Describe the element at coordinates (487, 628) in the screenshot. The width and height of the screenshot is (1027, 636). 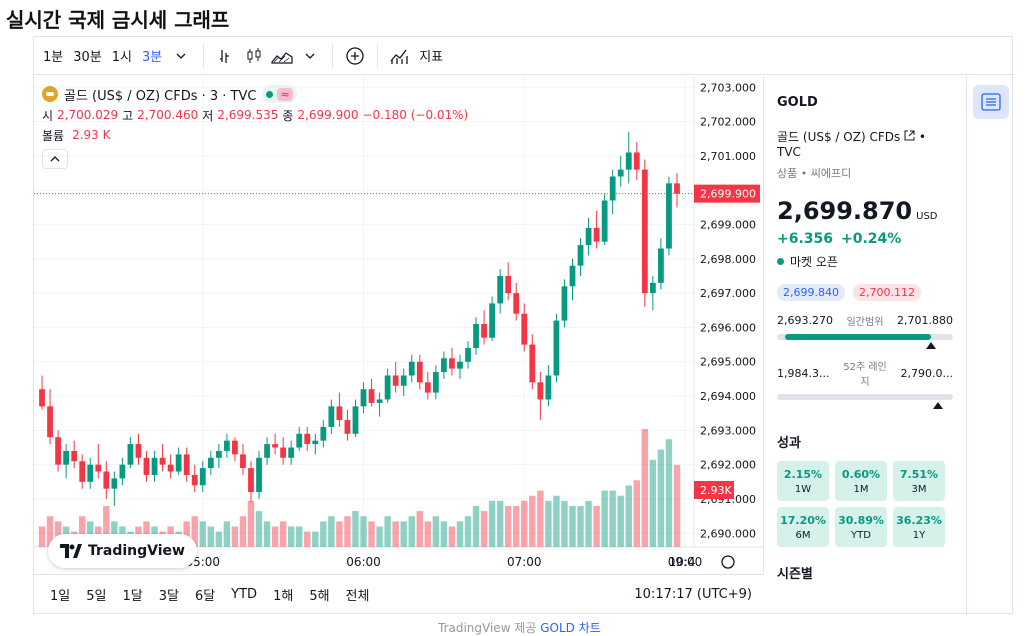
I see `credit-prefix: TradingView 제공` at that location.